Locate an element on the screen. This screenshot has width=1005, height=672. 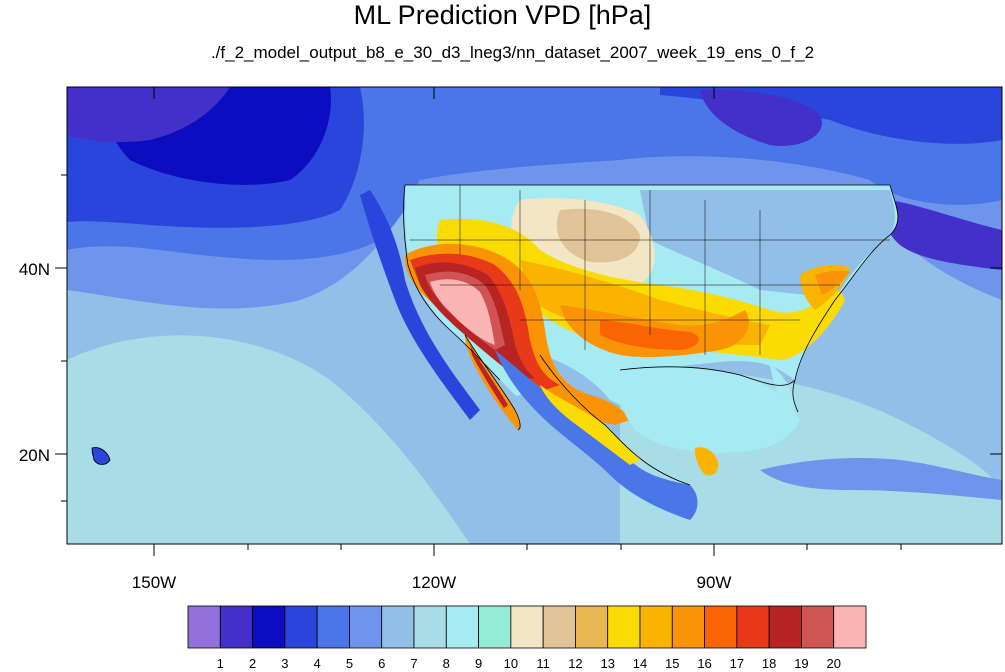
plains-tan is located at coordinates (598, 235).